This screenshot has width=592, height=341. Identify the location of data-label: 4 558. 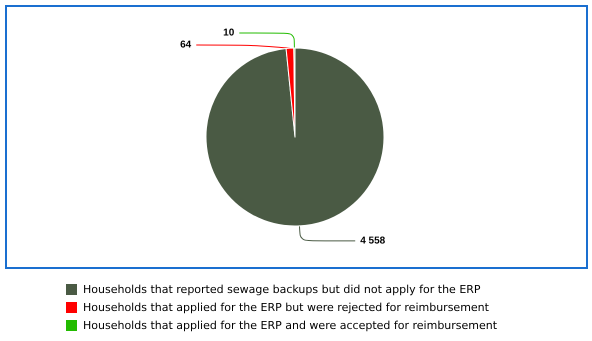
(373, 240).